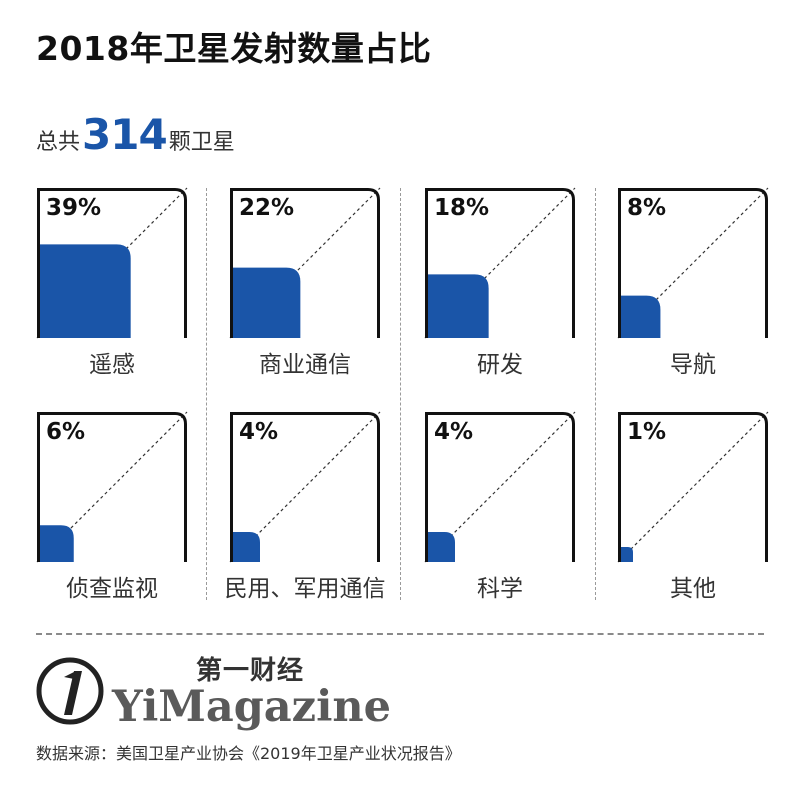 This screenshot has height=785, width=800. Describe the element at coordinates (693, 589) in the screenshot. I see `category-label: 其他` at that location.